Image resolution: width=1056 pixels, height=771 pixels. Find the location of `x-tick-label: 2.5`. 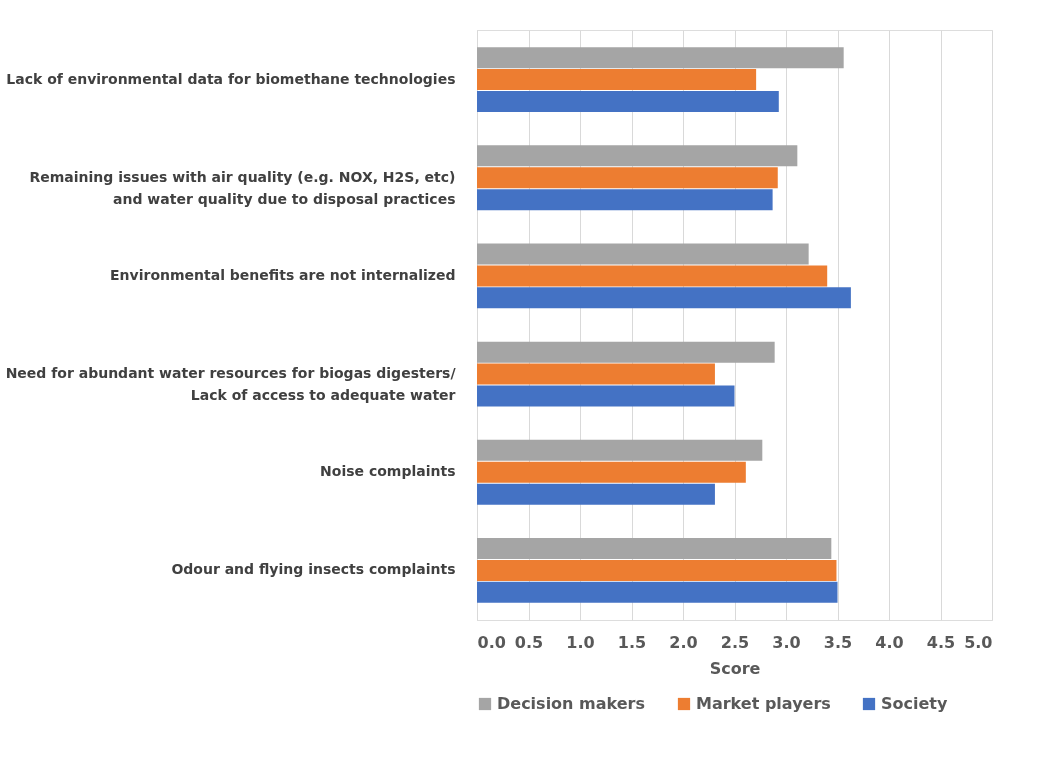

x-tick-label: 2.5 is located at coordinates (735, 642).